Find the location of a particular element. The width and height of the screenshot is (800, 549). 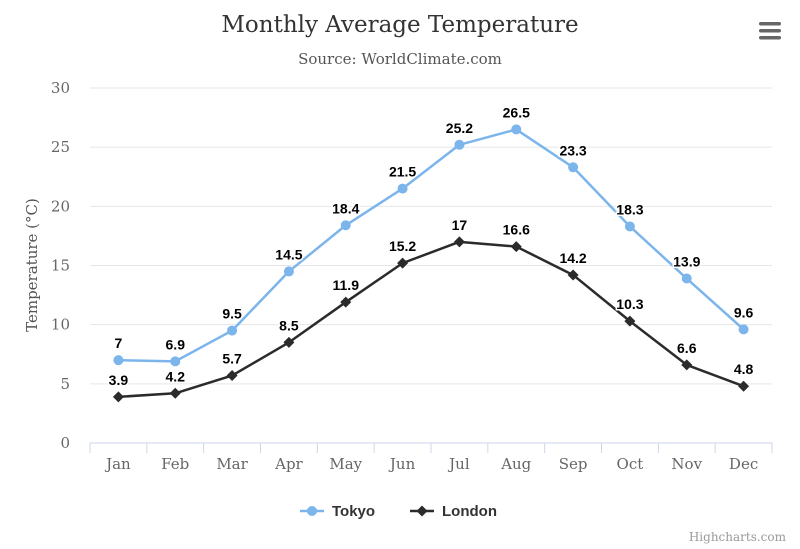

y-axis-title: Temperature (°C) is located at coordinates (32, 265).